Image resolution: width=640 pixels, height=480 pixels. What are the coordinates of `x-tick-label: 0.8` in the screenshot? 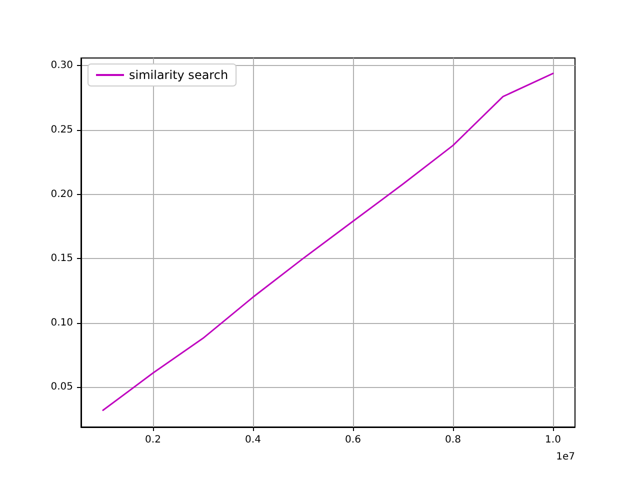 It's located at (453, 440).